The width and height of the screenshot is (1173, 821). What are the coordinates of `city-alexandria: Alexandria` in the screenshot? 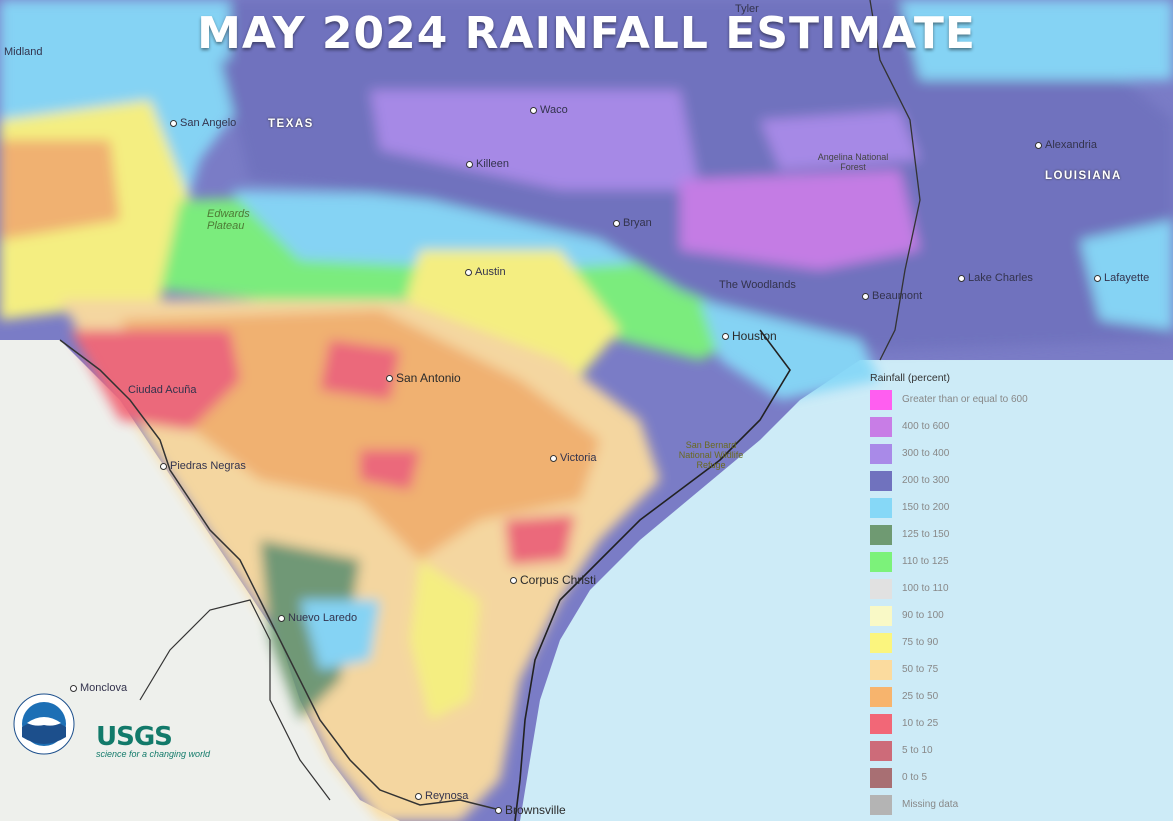 It's located at (1066, 145).